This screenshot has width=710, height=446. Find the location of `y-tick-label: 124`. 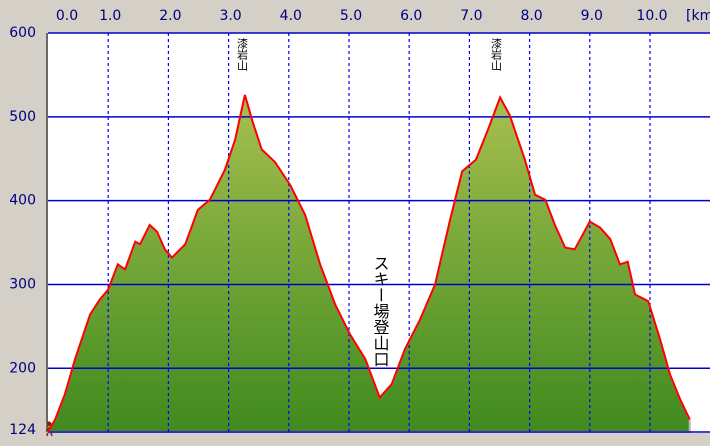

y-tick-label: 124 is located at coordinates (22, 430).